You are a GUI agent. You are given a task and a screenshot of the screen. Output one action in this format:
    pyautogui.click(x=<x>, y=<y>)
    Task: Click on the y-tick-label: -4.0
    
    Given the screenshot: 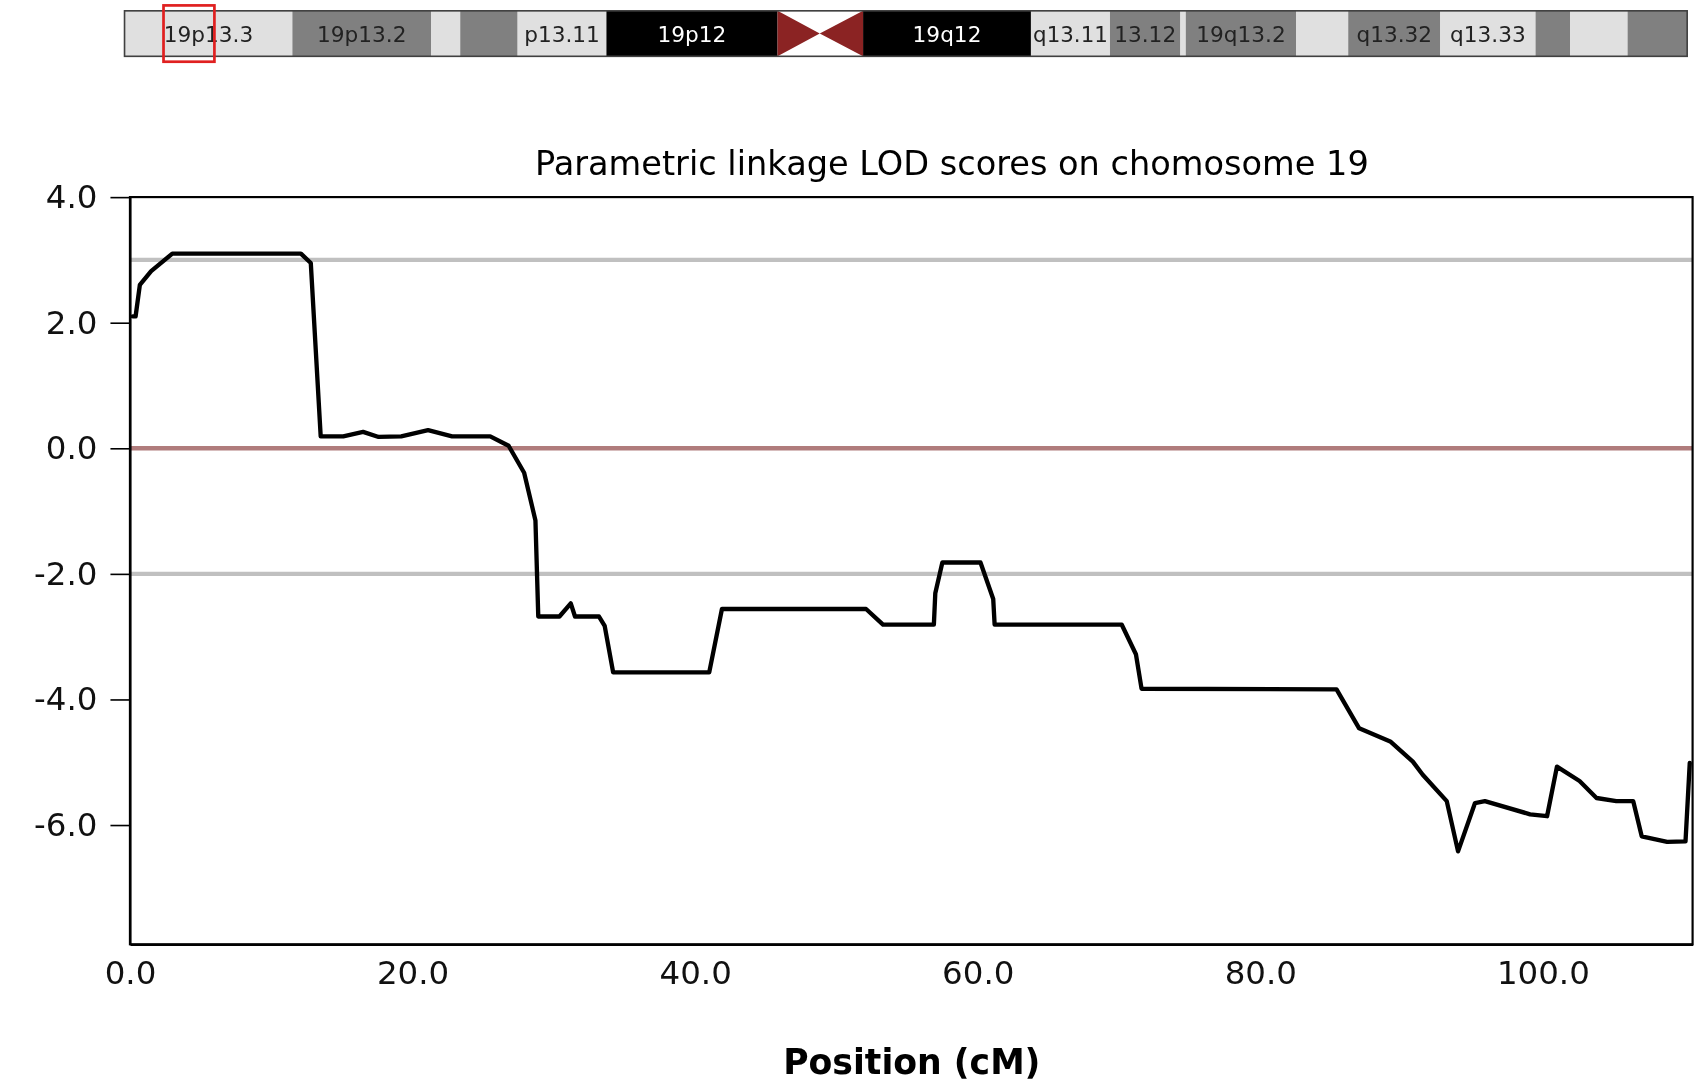 What is the action you would take?
    pyautogui.click(x=66, y=699)
    